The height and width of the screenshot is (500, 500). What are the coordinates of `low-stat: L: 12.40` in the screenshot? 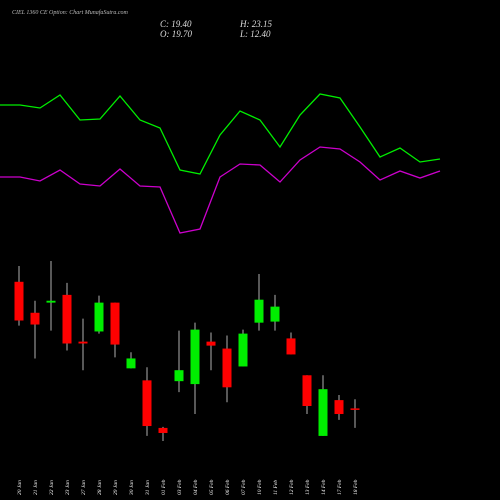 It's located at (255, 34).